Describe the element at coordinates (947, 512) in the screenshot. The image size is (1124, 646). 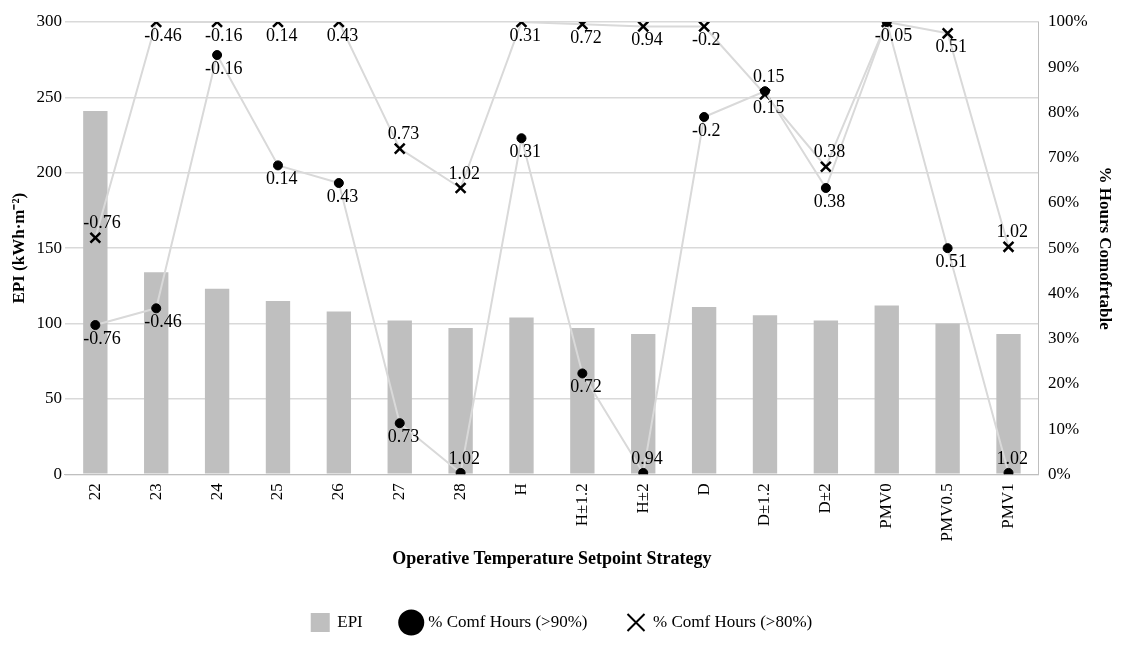
I see `x-tick-label: PMV0.5` at that location.